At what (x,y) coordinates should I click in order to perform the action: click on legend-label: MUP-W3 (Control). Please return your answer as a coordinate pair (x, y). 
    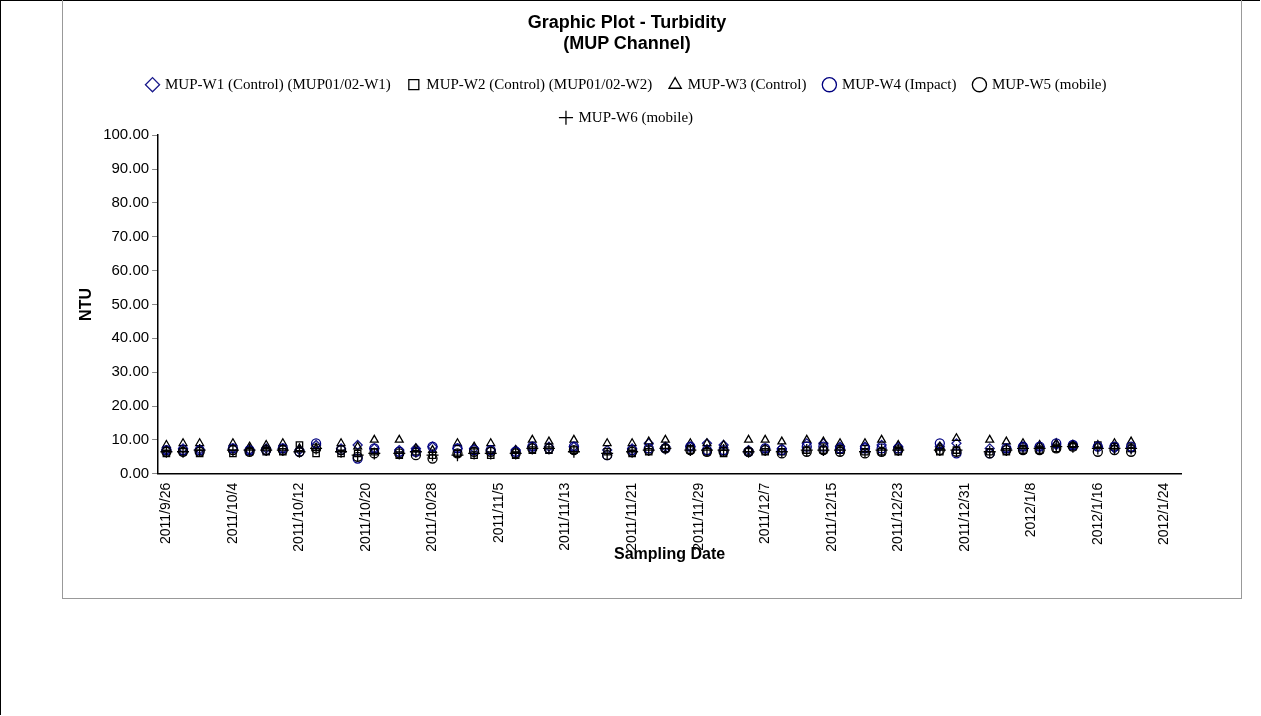
    Looking at the image, I should click on (747, 84).